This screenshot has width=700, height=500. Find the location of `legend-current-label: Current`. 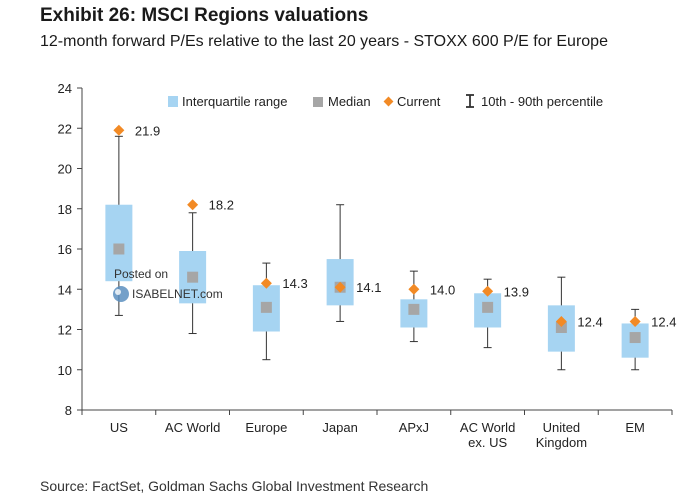

legend-current-label: Current is located at coordinates (419, 101).